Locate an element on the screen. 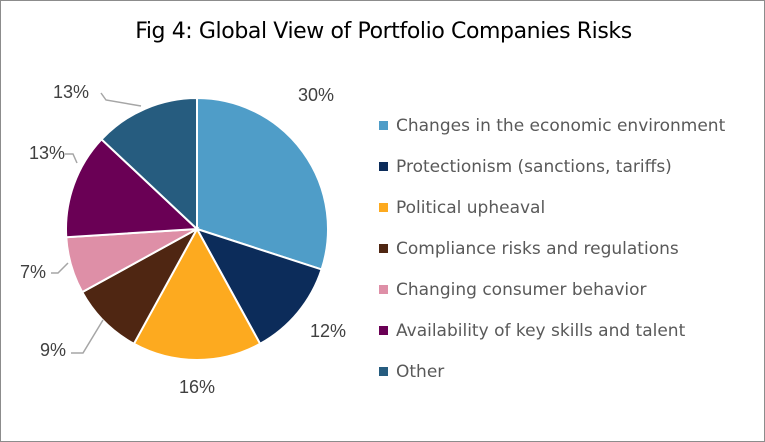  data-label-5: 7% is located at coordinates (33, 272).